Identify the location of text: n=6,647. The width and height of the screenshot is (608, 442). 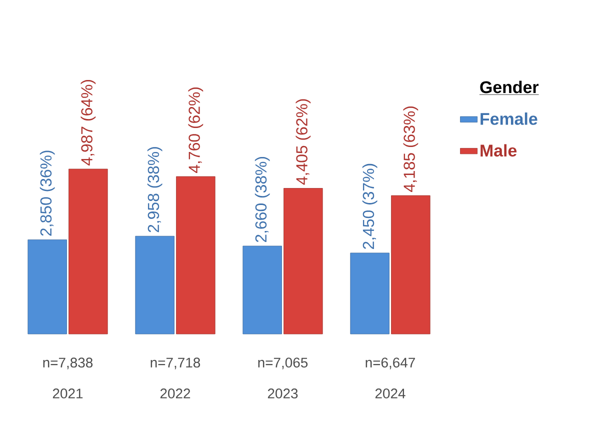
(390, 364).